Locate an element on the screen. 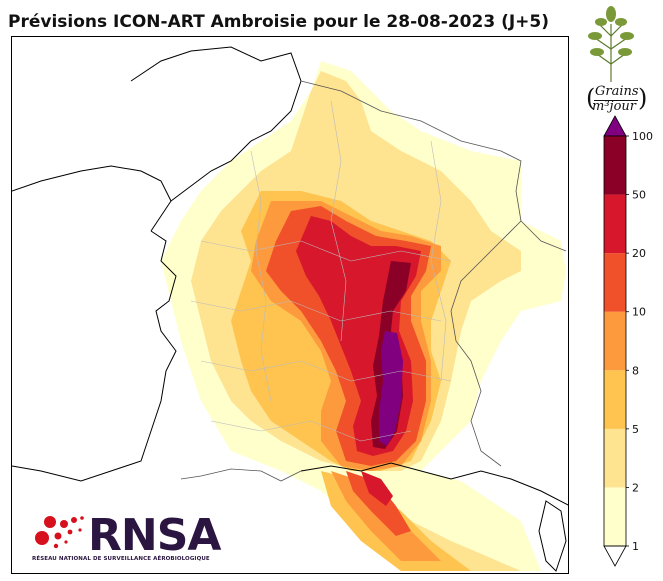  colorbar-outline is located at coordinates (615, 341).